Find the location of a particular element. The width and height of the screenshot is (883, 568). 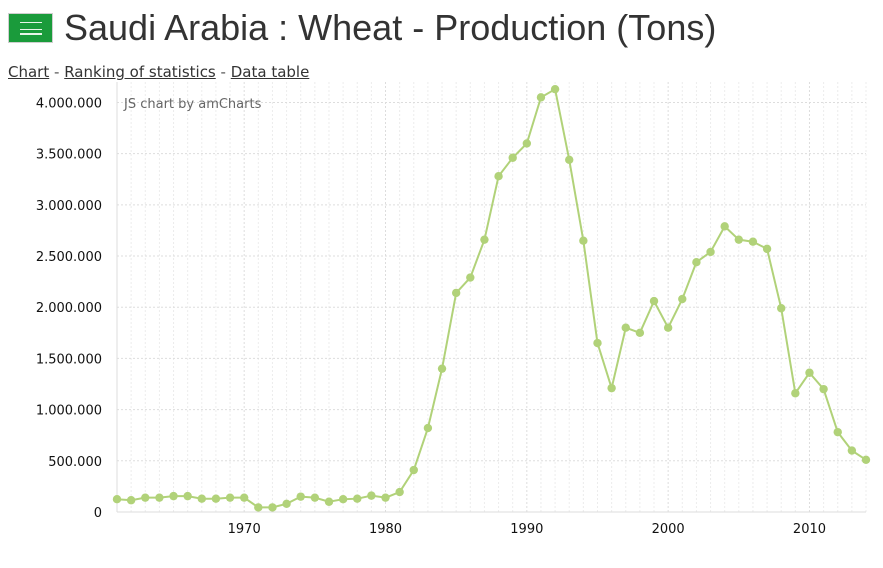

y-tick-label: 3.000.000 is located at coordinates (69, 206).